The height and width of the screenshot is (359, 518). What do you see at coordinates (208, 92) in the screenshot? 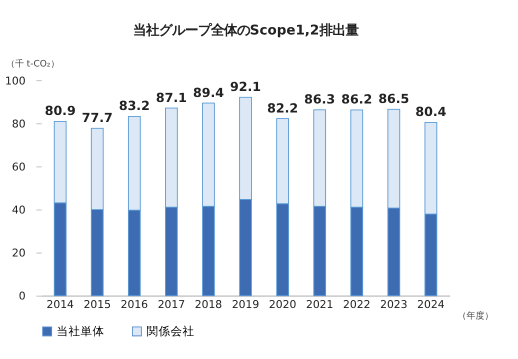
I see `total-label: 89.4` at bounding box center [208, 92].